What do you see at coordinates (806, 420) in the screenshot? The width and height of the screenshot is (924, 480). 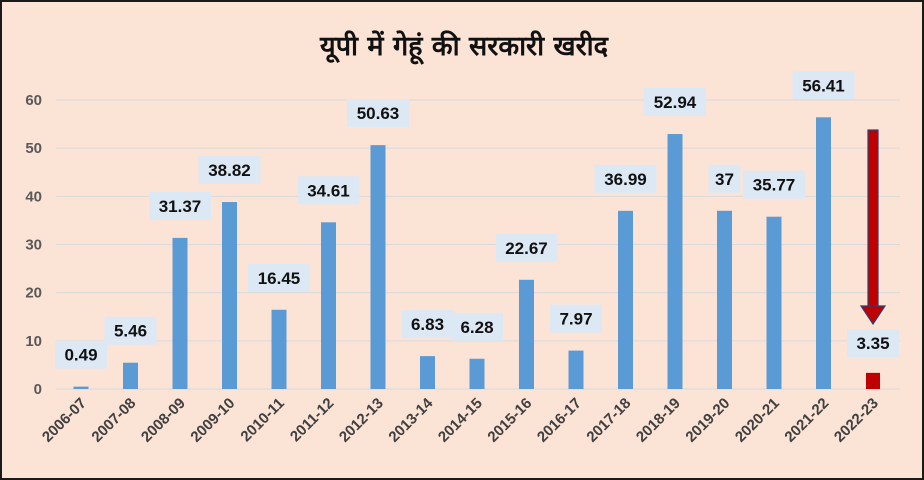 I see `x-tick-label: 2021-22` at bounding box center [806, 420].